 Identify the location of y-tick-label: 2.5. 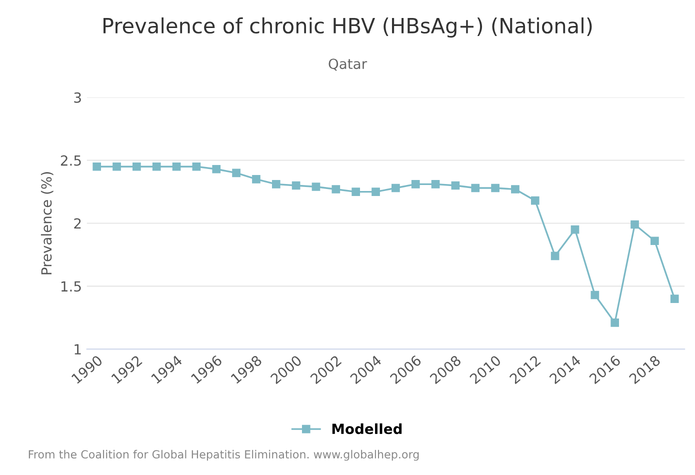
(70, 160).